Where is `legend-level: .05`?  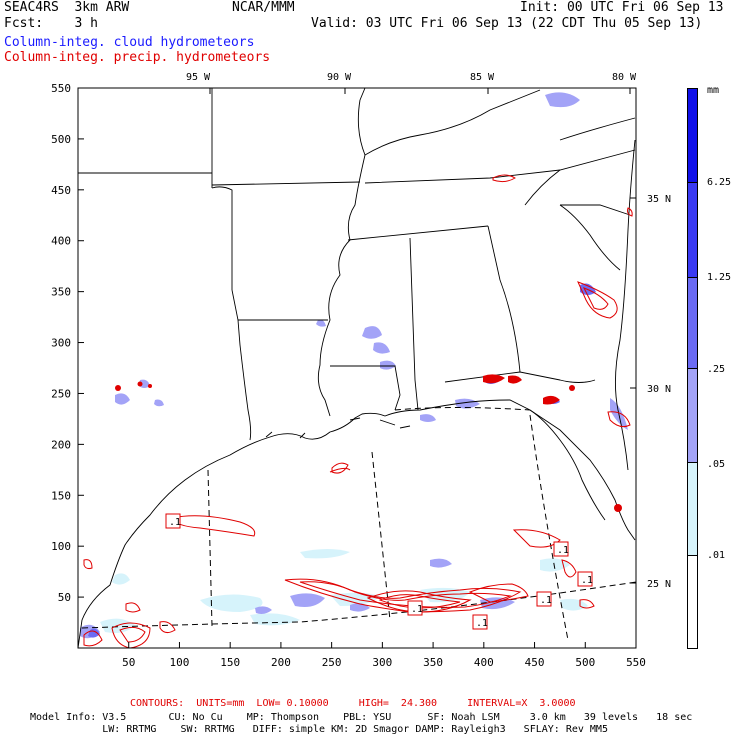
legend-level: .05 is located at coordinates (716, 464).